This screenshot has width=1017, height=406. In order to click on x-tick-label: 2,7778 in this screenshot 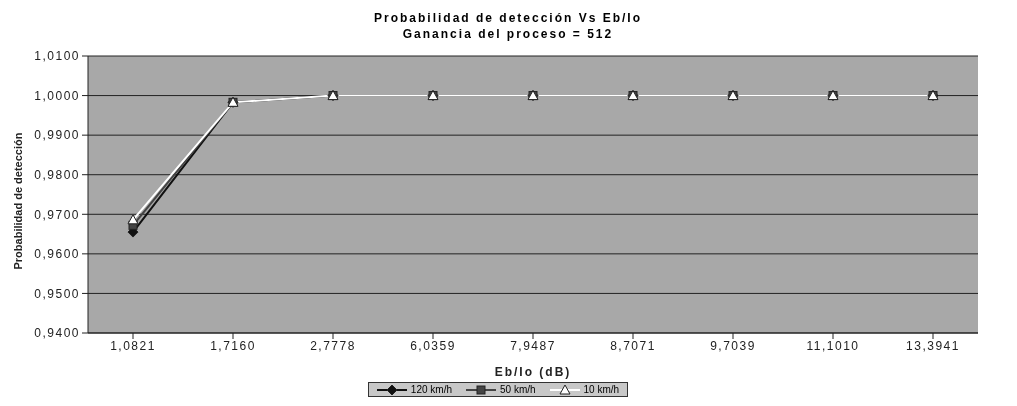, I will do `click(333, 345)`.